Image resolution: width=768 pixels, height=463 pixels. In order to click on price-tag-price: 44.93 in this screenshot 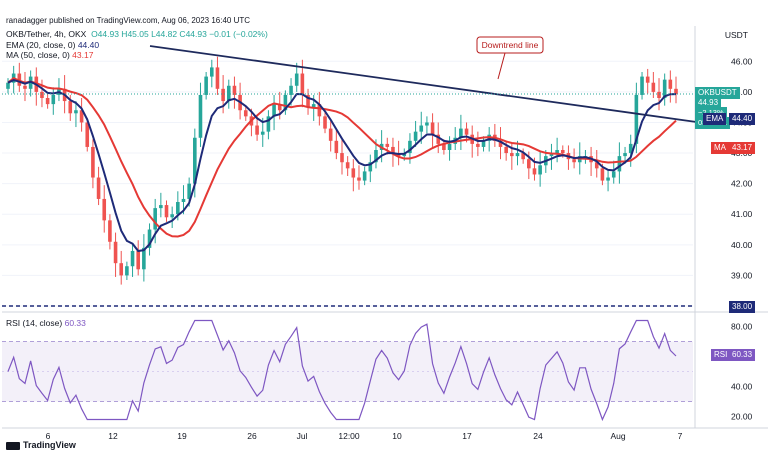, I will do `click(708, 103)`.